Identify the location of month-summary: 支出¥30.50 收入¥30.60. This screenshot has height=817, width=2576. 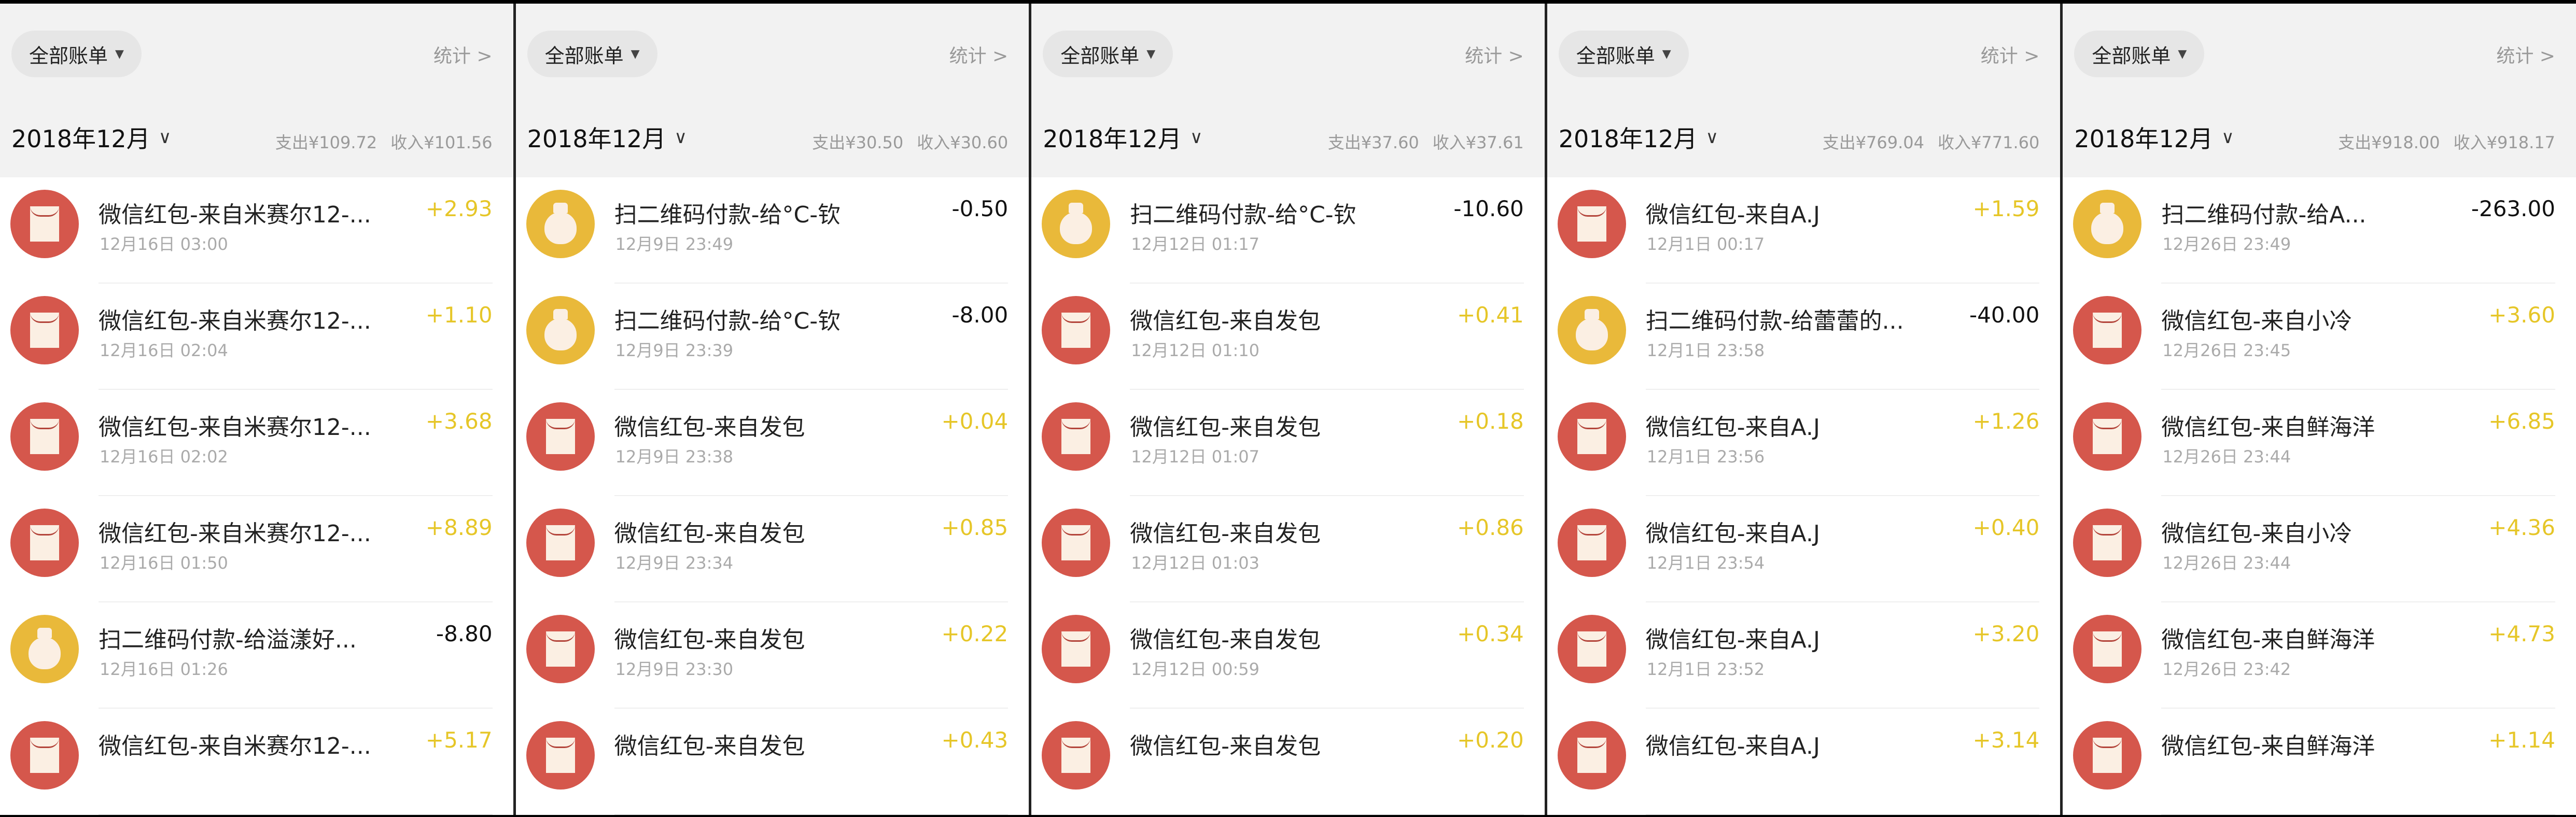
(903, 141).